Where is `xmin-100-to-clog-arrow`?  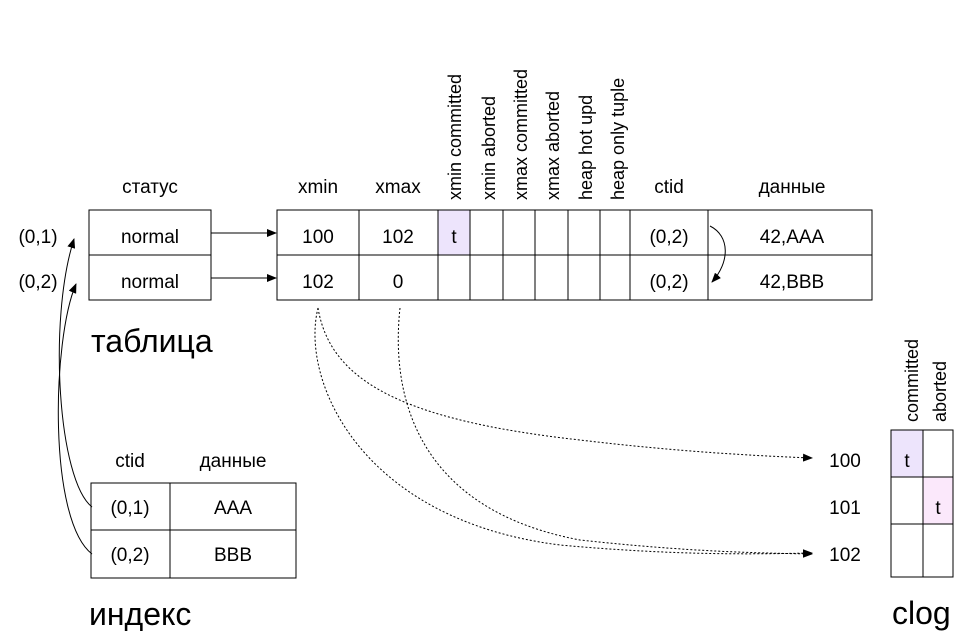
xmin-100-to-clog-arrow is located at coordinates (565, 384).